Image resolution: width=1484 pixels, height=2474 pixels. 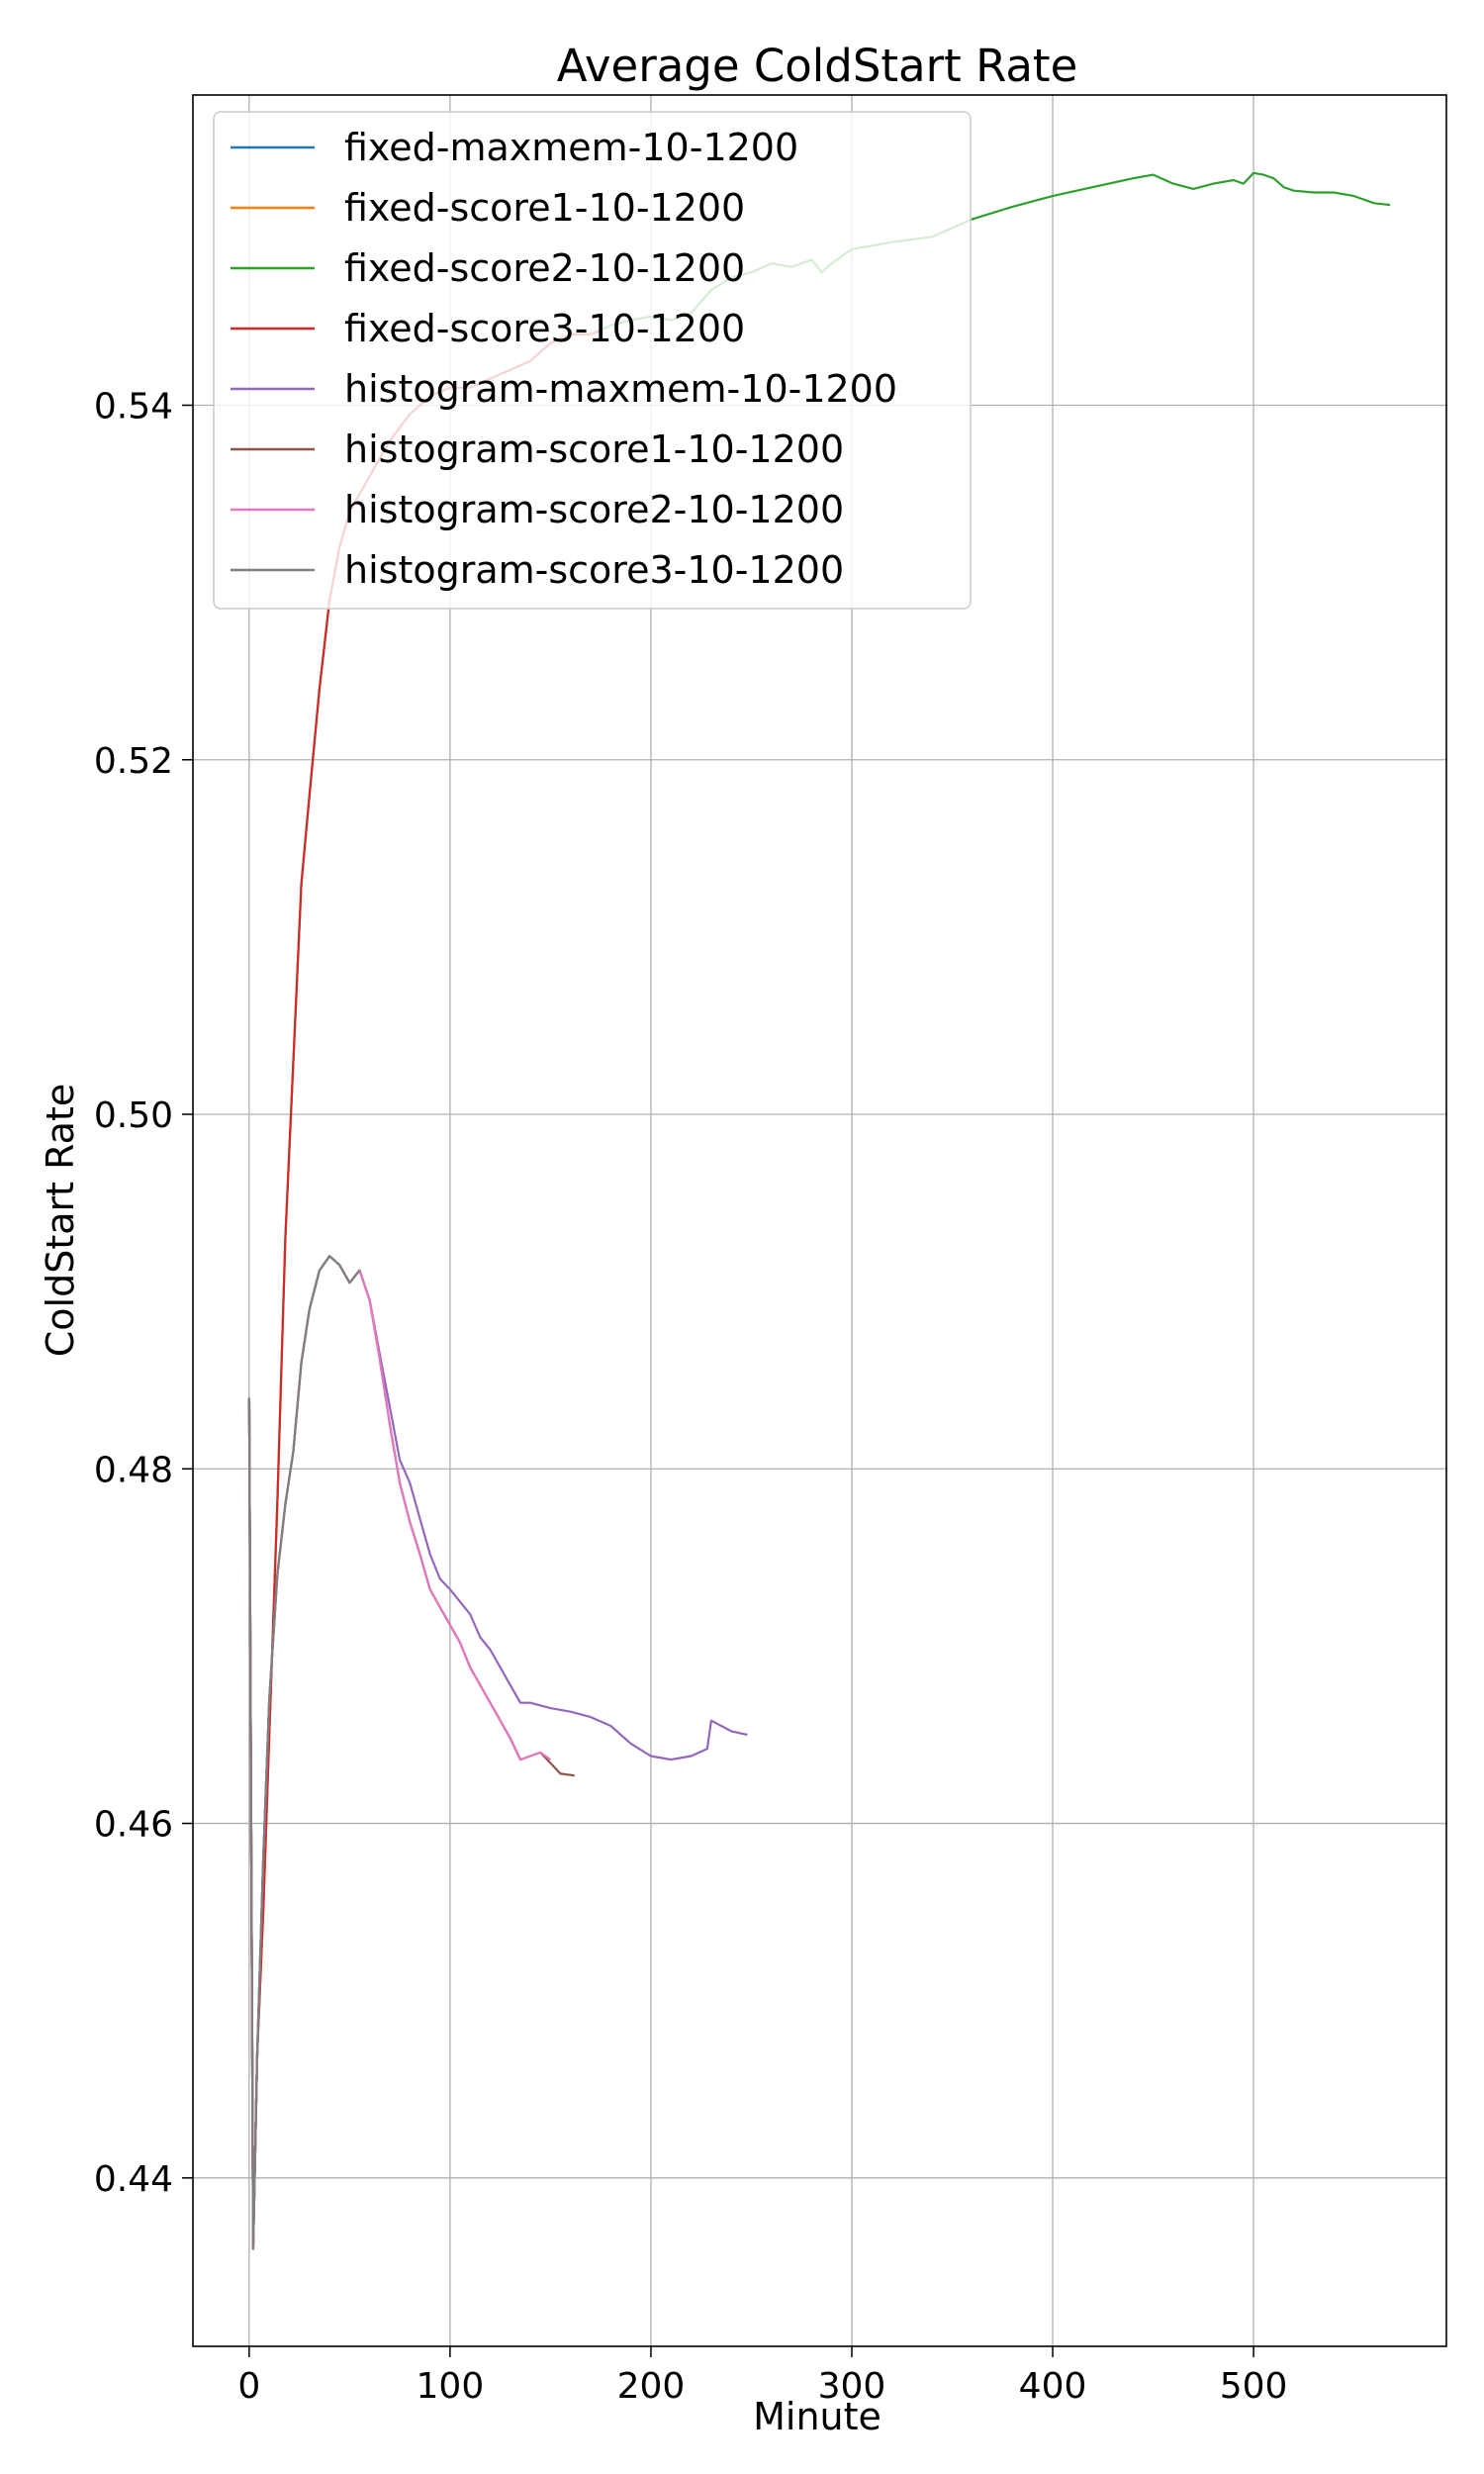 What do you see at coordinates (133, 1826) in the screenshot?
I see `y-tick-label: 0.46` at bounding box center [133, 1826].